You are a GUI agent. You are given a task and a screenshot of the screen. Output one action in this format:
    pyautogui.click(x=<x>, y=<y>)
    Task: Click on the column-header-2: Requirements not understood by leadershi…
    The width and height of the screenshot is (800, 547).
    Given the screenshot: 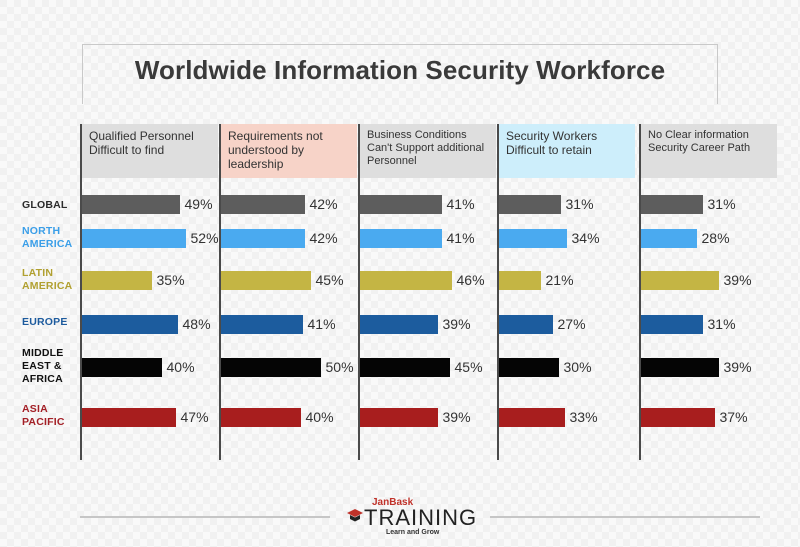 What is the action you would take?
    pyautogui.click(x=288, y=151)
    